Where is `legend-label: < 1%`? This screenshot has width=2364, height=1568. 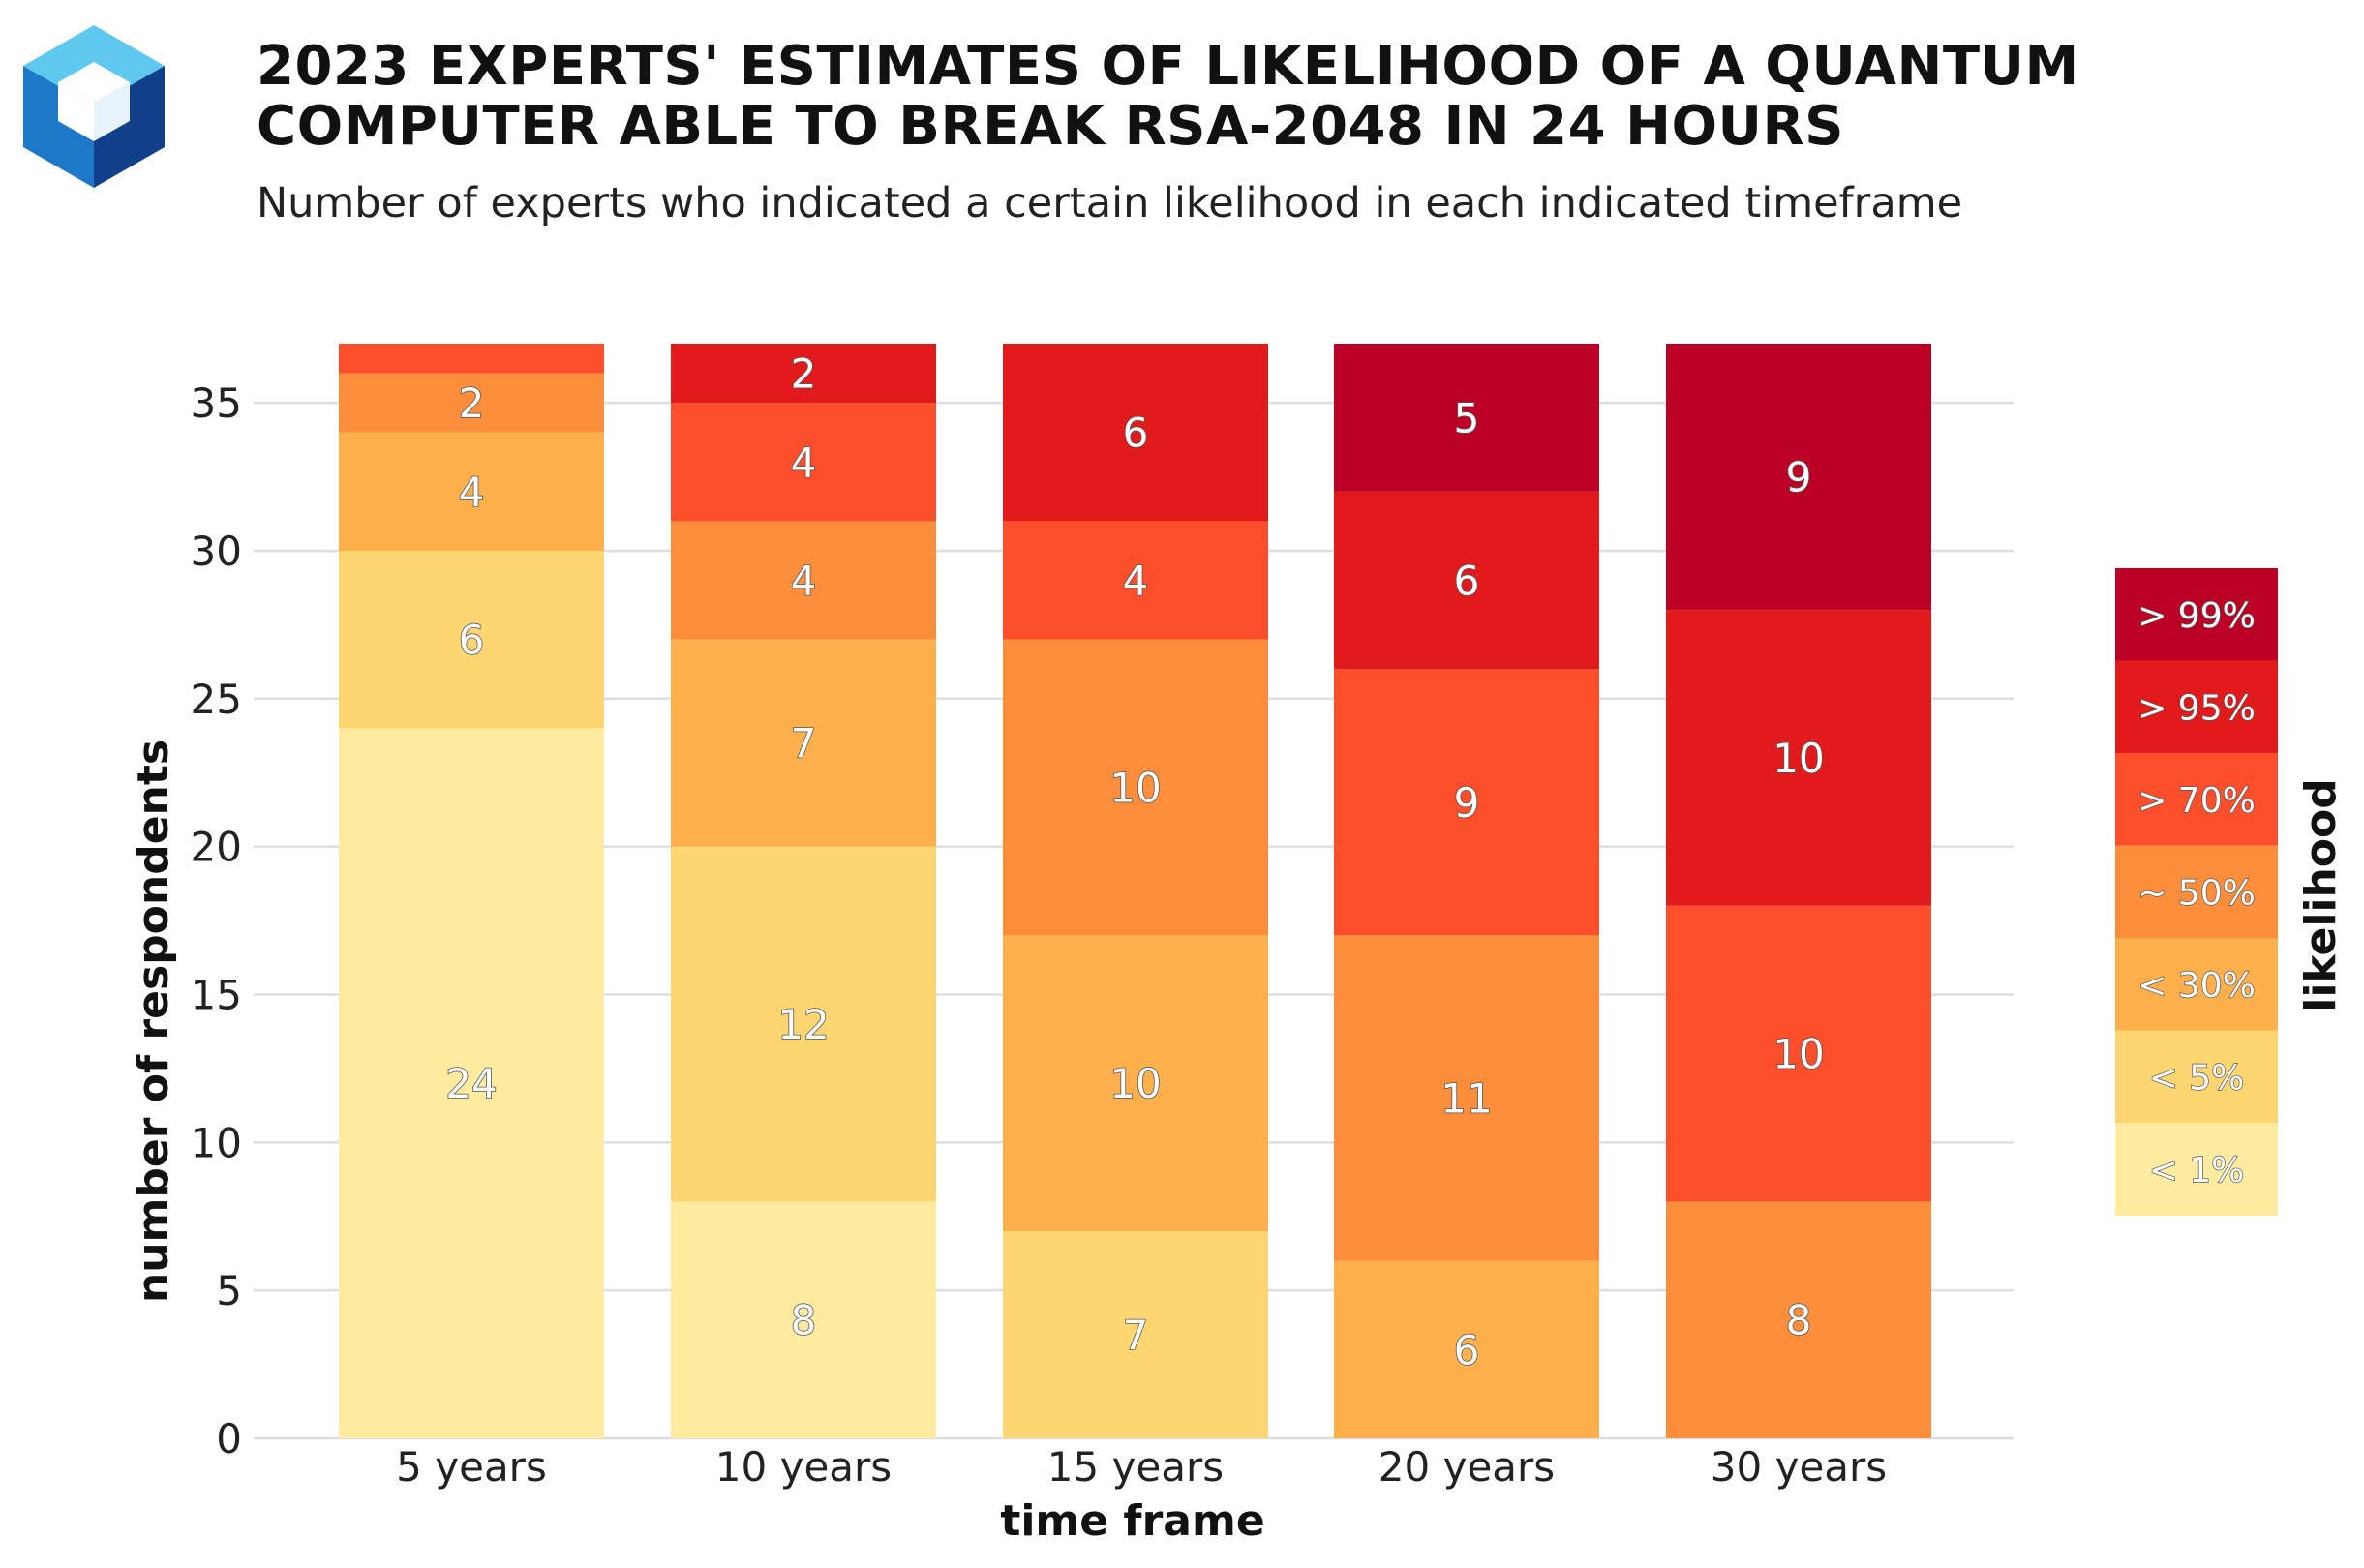
legend-label: < 1% is located at coordinates (2197, 1171).